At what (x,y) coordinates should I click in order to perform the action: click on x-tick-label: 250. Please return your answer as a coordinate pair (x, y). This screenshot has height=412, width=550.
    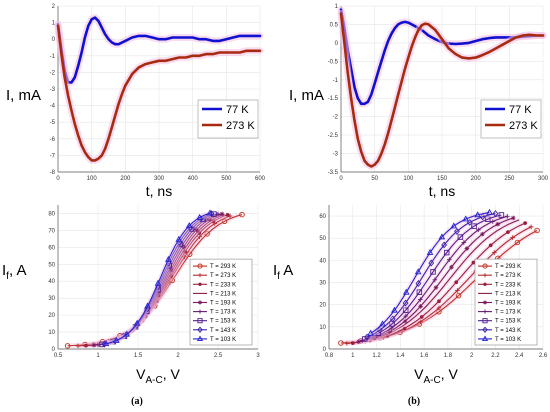
    Looking at the image, I should click on (509, 179).